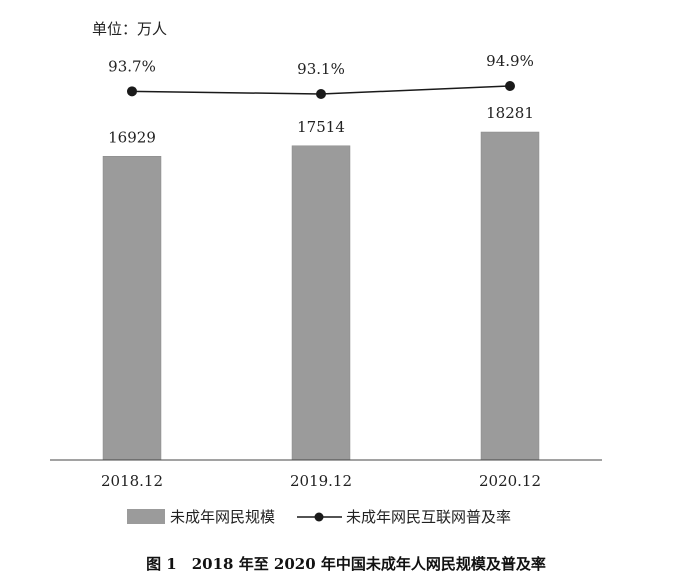 This screenshot has height=584, width=693. I want to click on legend-bar-label: 未成年网民规模, so click(222, 517).